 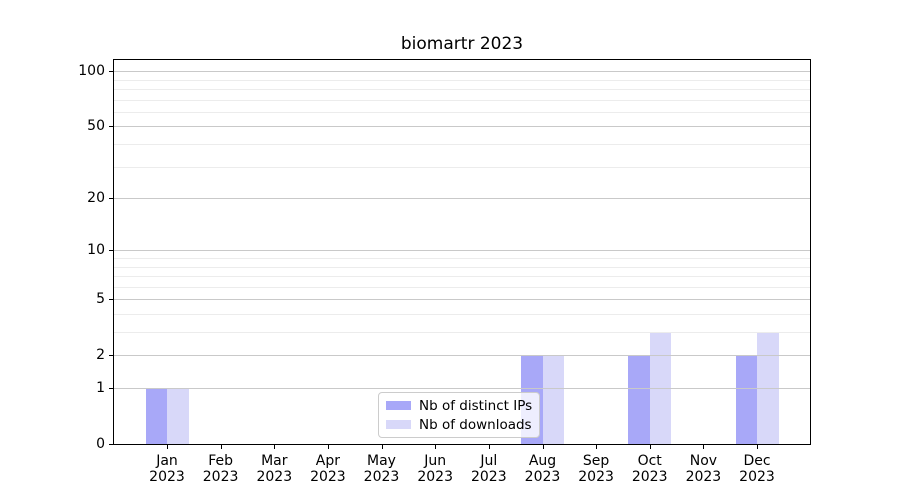 What do you see at coordinates (100, 299) in the screenshot?
I see `y-tick-label: 5` at bounding box center [100, 299].